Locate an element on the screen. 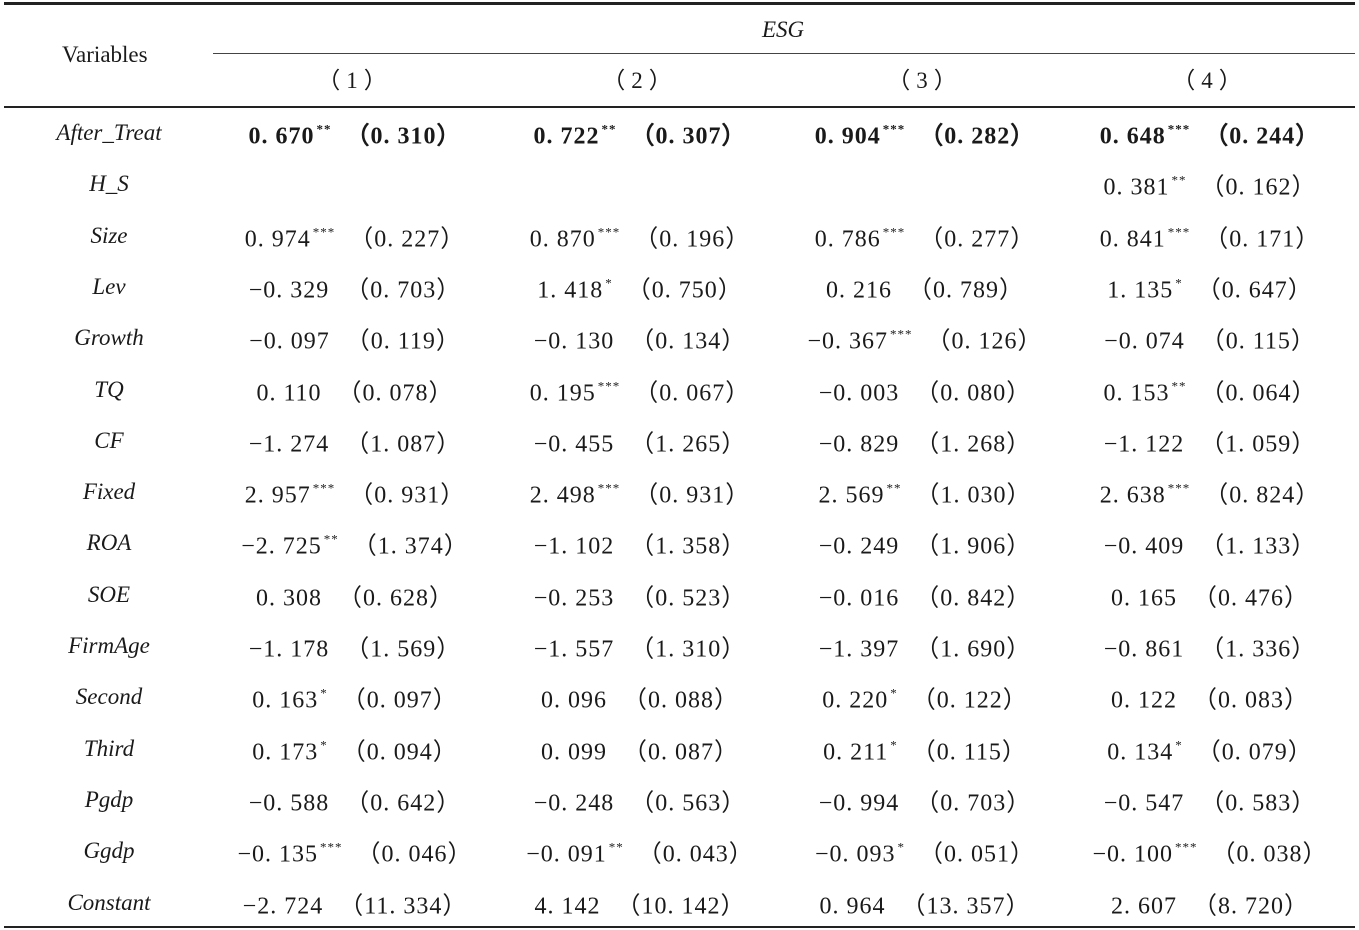 This screenshot has width=1359, height=930. table-cell: 0. 648 *** （0. 244） is located at coordinates (1210, 133).